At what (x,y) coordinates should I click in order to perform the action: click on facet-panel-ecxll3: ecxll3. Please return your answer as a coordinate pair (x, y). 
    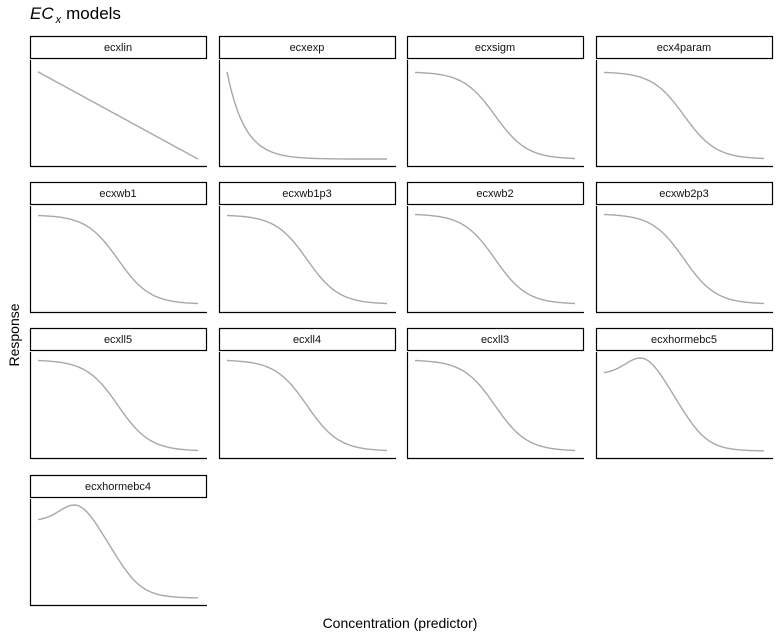
    Looking at the image, I should click on (495, 393).